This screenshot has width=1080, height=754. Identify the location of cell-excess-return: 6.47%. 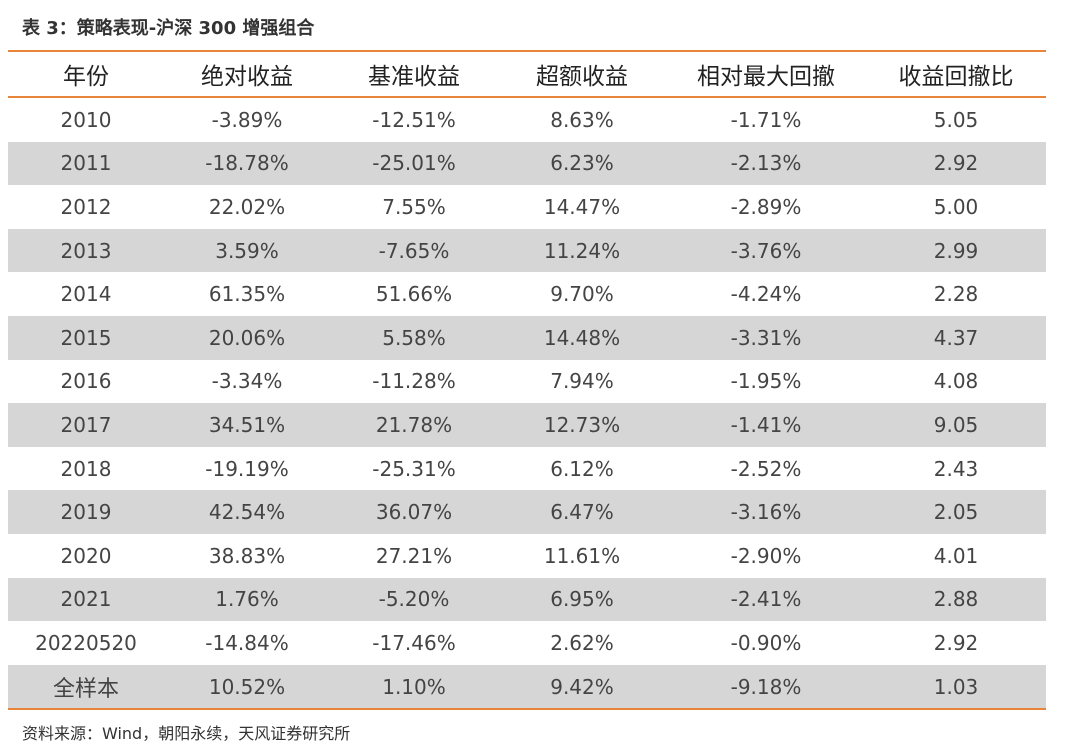
(582, 512).